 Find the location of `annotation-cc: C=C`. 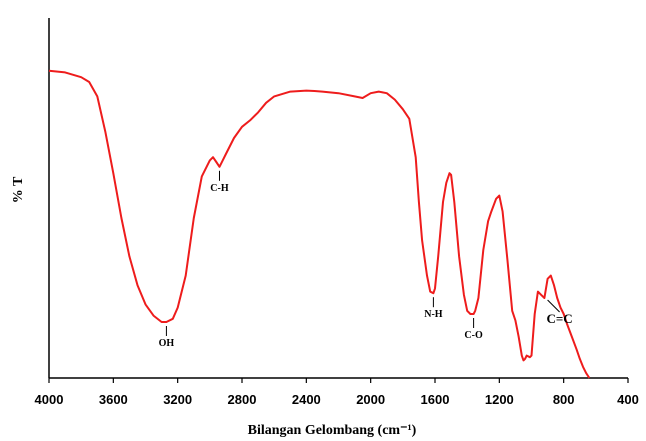

annotation-cc: C=C is located at coordinates (559, 312).